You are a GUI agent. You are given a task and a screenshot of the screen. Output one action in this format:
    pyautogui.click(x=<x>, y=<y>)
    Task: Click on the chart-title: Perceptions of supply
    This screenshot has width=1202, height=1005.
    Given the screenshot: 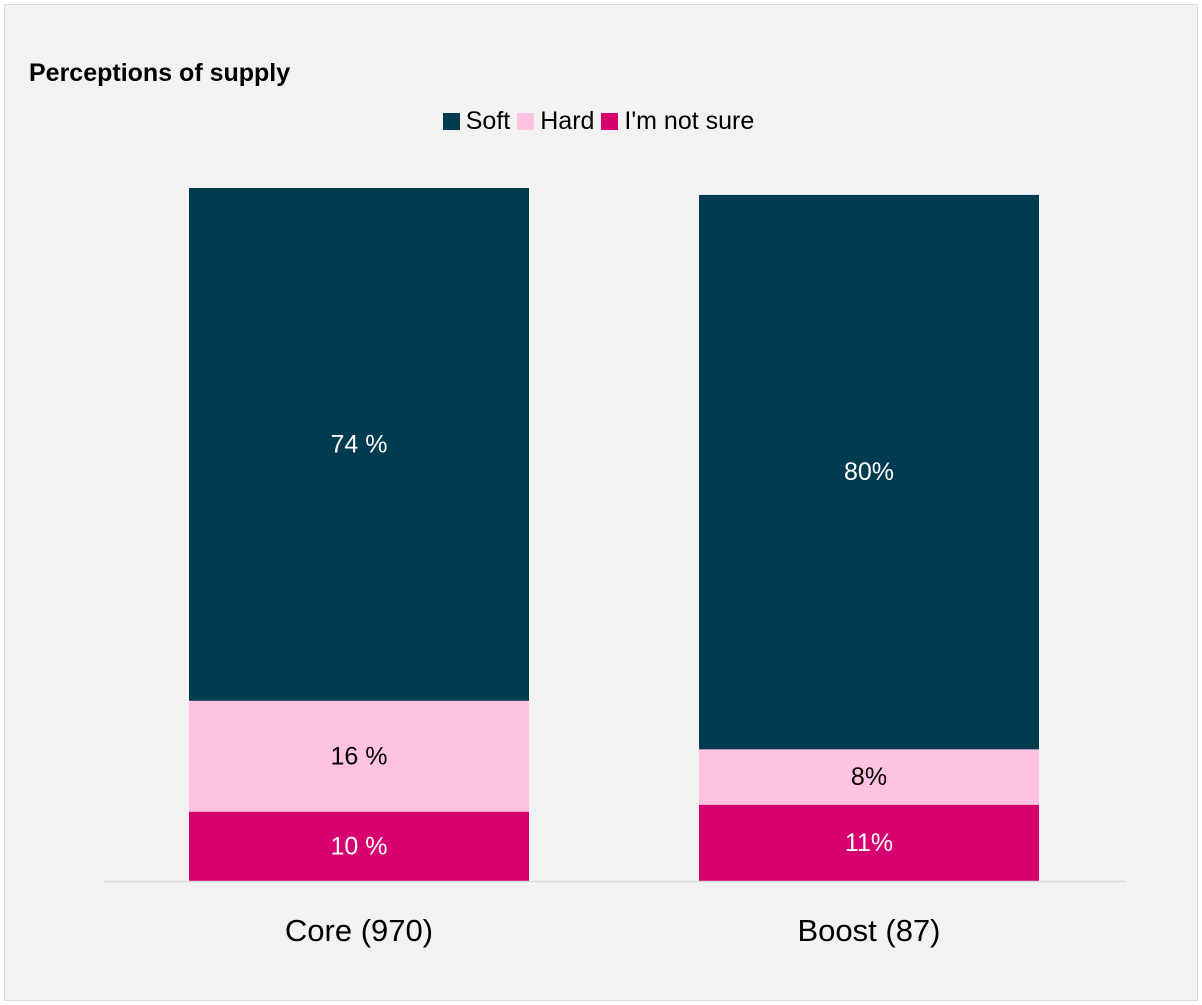 What is the action you would take?
    pyautogui.click(x=160, y=73)
    